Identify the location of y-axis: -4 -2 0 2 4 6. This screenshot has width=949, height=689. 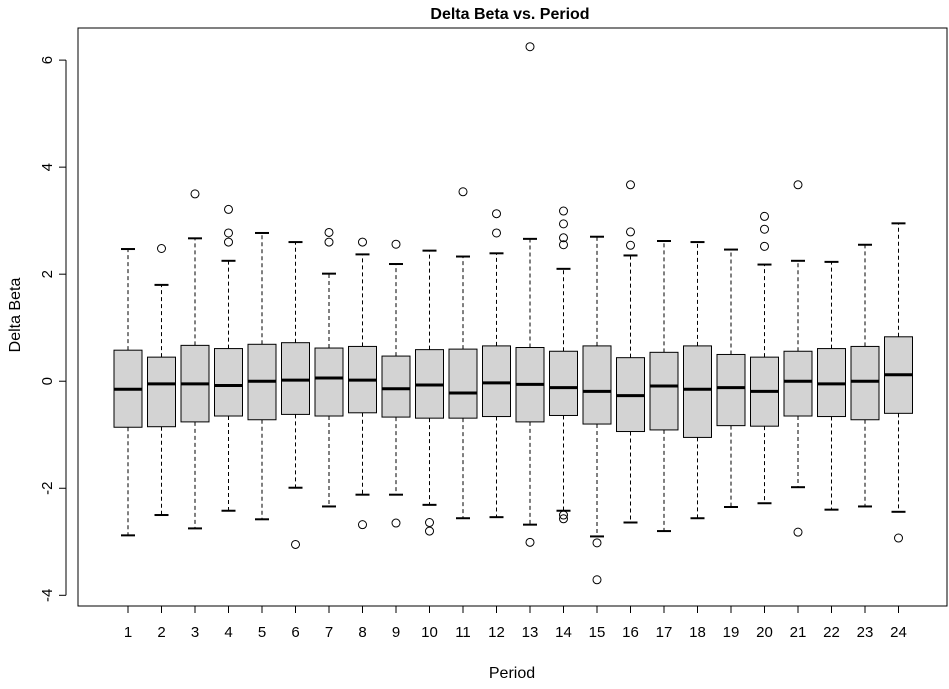
(53, 329).